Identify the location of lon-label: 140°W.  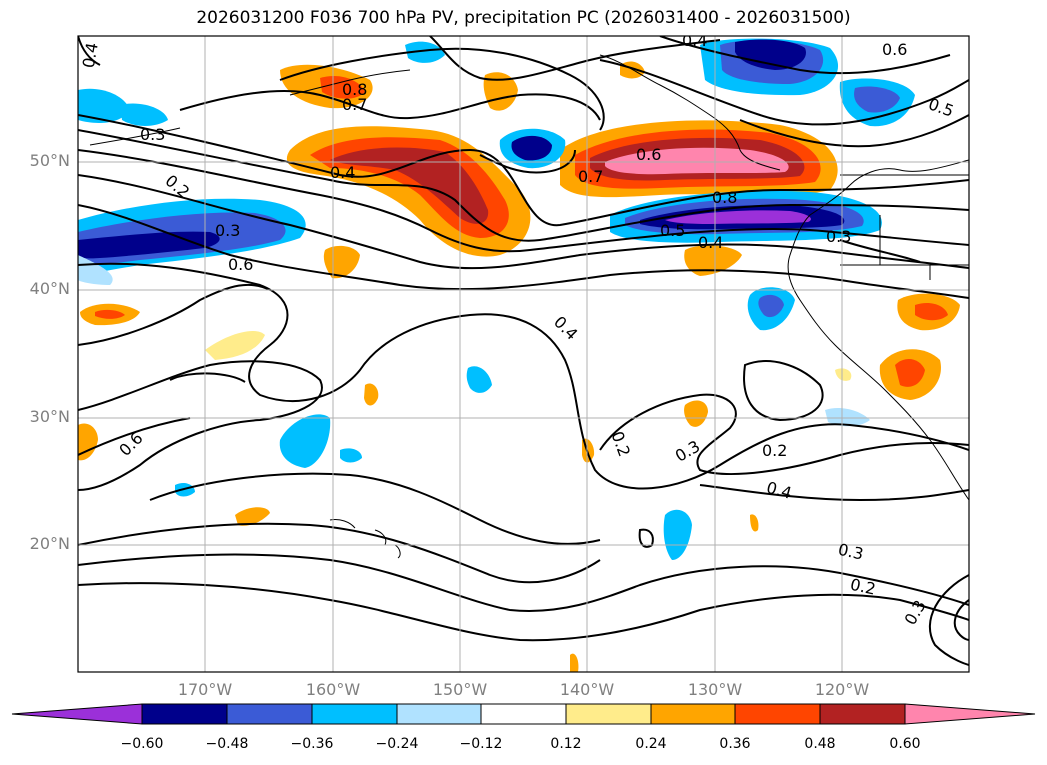
(587, 689).